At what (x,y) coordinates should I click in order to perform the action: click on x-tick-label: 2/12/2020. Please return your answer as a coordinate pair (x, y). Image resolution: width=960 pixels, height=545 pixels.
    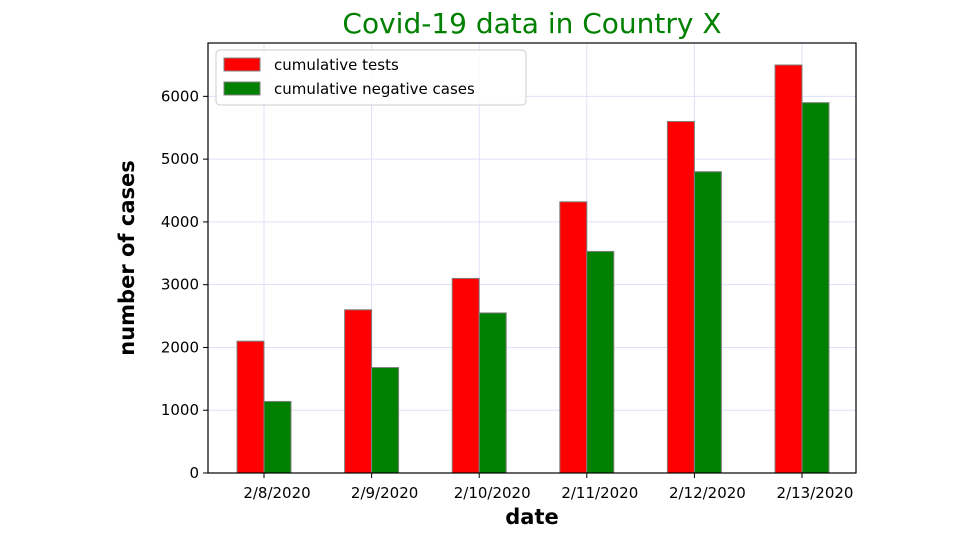
    Looking at the image, I should click on (707, 493).